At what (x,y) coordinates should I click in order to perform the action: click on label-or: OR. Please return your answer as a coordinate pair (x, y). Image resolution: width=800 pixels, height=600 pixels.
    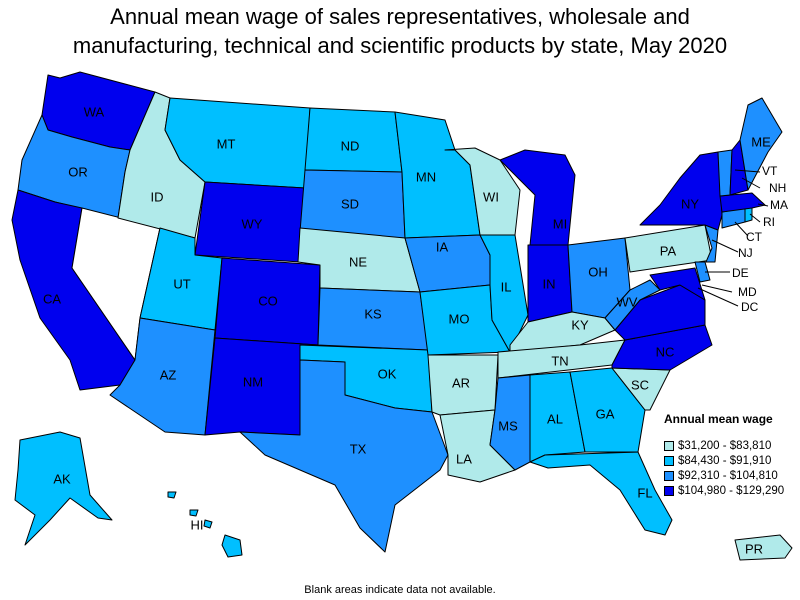
    Looking at the image, I should click on (78, 171).